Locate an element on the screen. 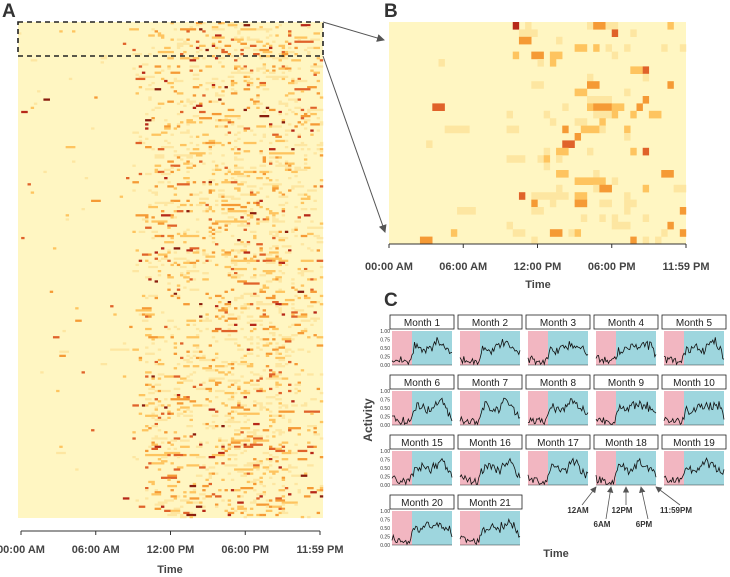 The width and height of the screenshot is (730, 577). month-title-box is located at coordinates (490, 382).